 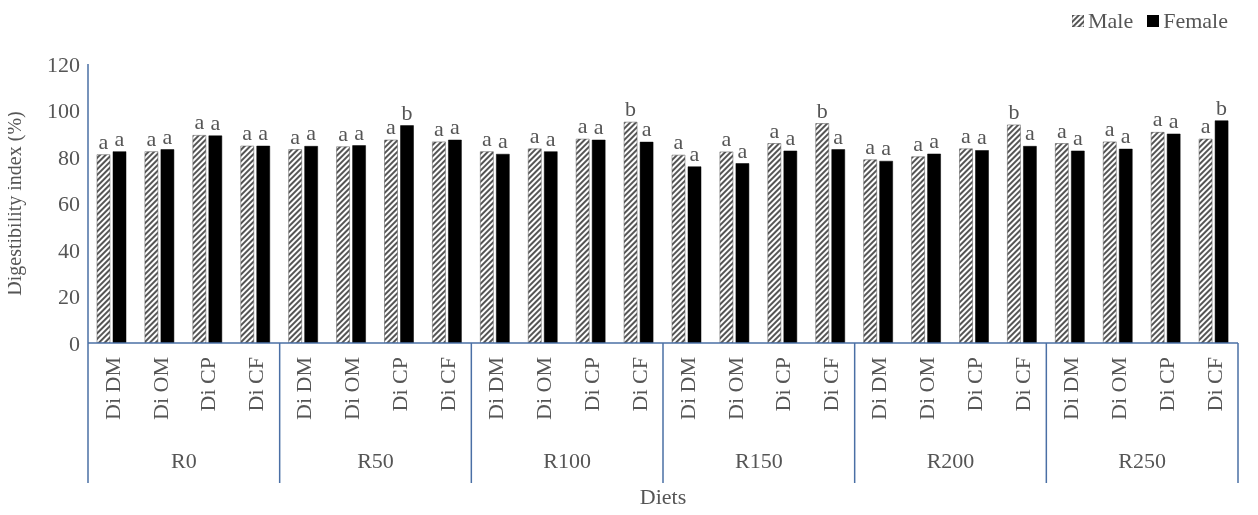 What do you see at coordinates (1195, 21) in the screenshot?
I see `legend-label: Female` at bounding box center [1195, 21].